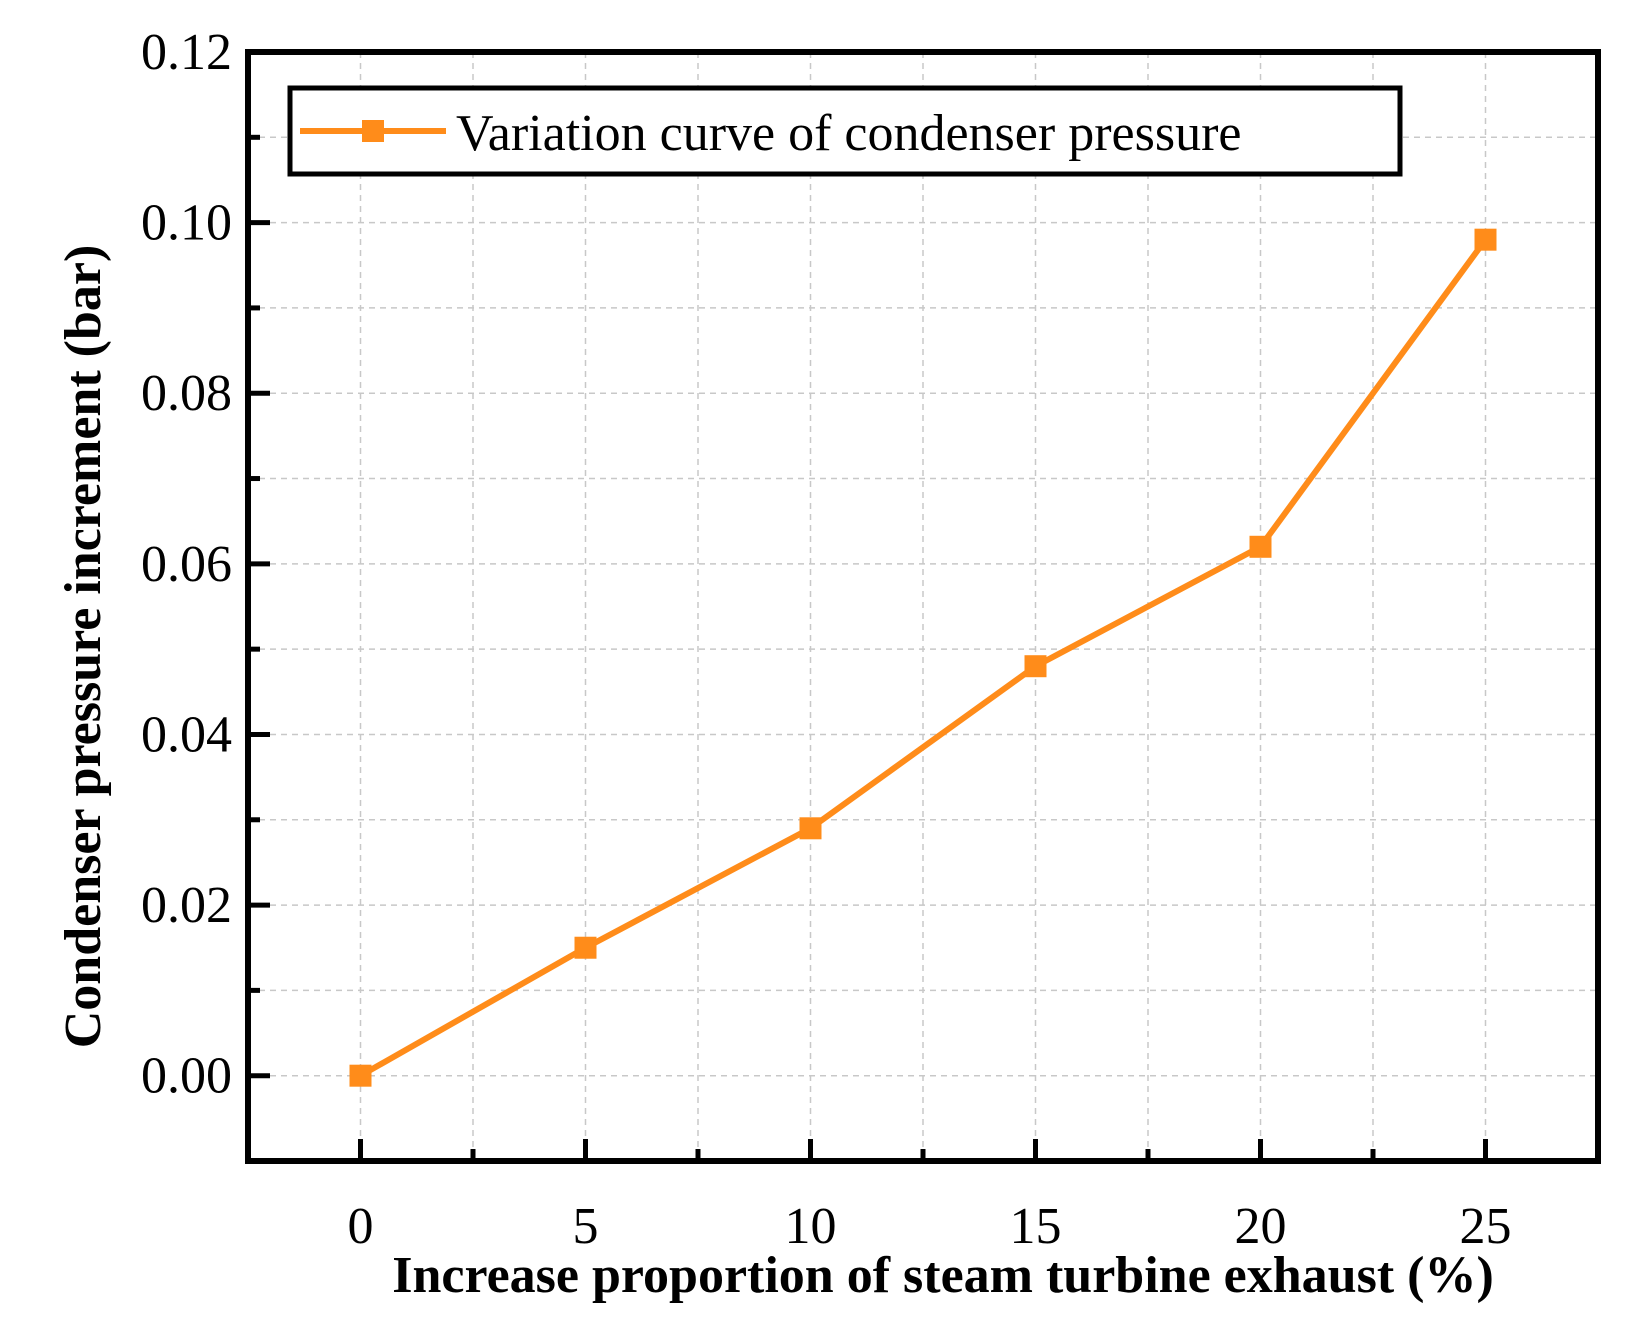  Describe the element at coordinates (186, 905) in the screenshot. I see `y-tick-label: 0.02` at that location.